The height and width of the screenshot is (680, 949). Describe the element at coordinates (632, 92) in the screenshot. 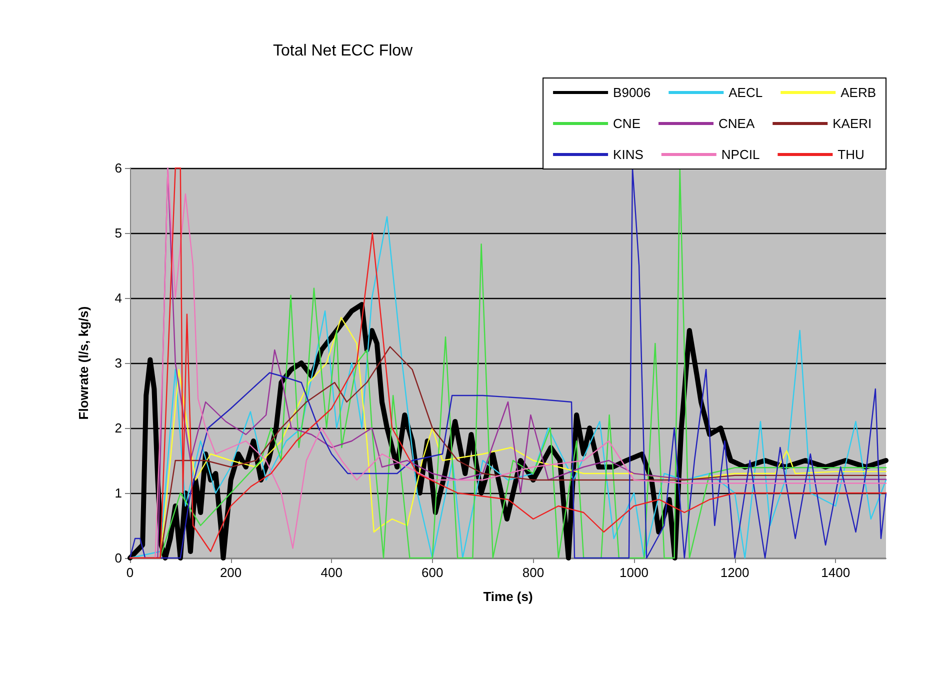

I see `legend-label: B9006` at that location.